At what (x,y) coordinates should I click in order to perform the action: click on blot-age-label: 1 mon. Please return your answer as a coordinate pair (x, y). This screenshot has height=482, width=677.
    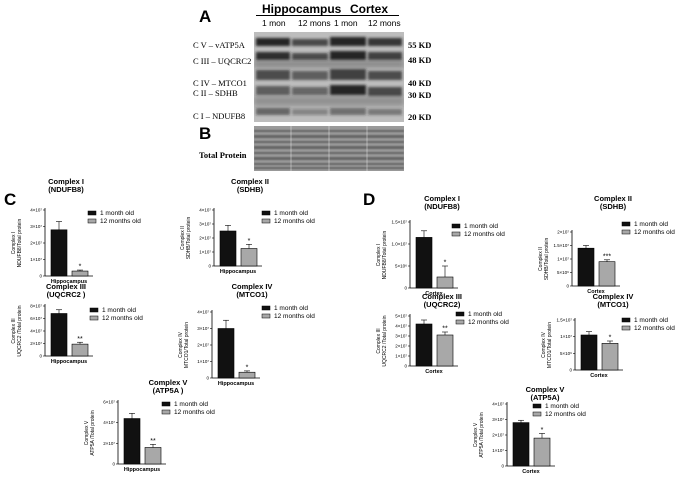
    Looking at the image, I should click on (346, 23).